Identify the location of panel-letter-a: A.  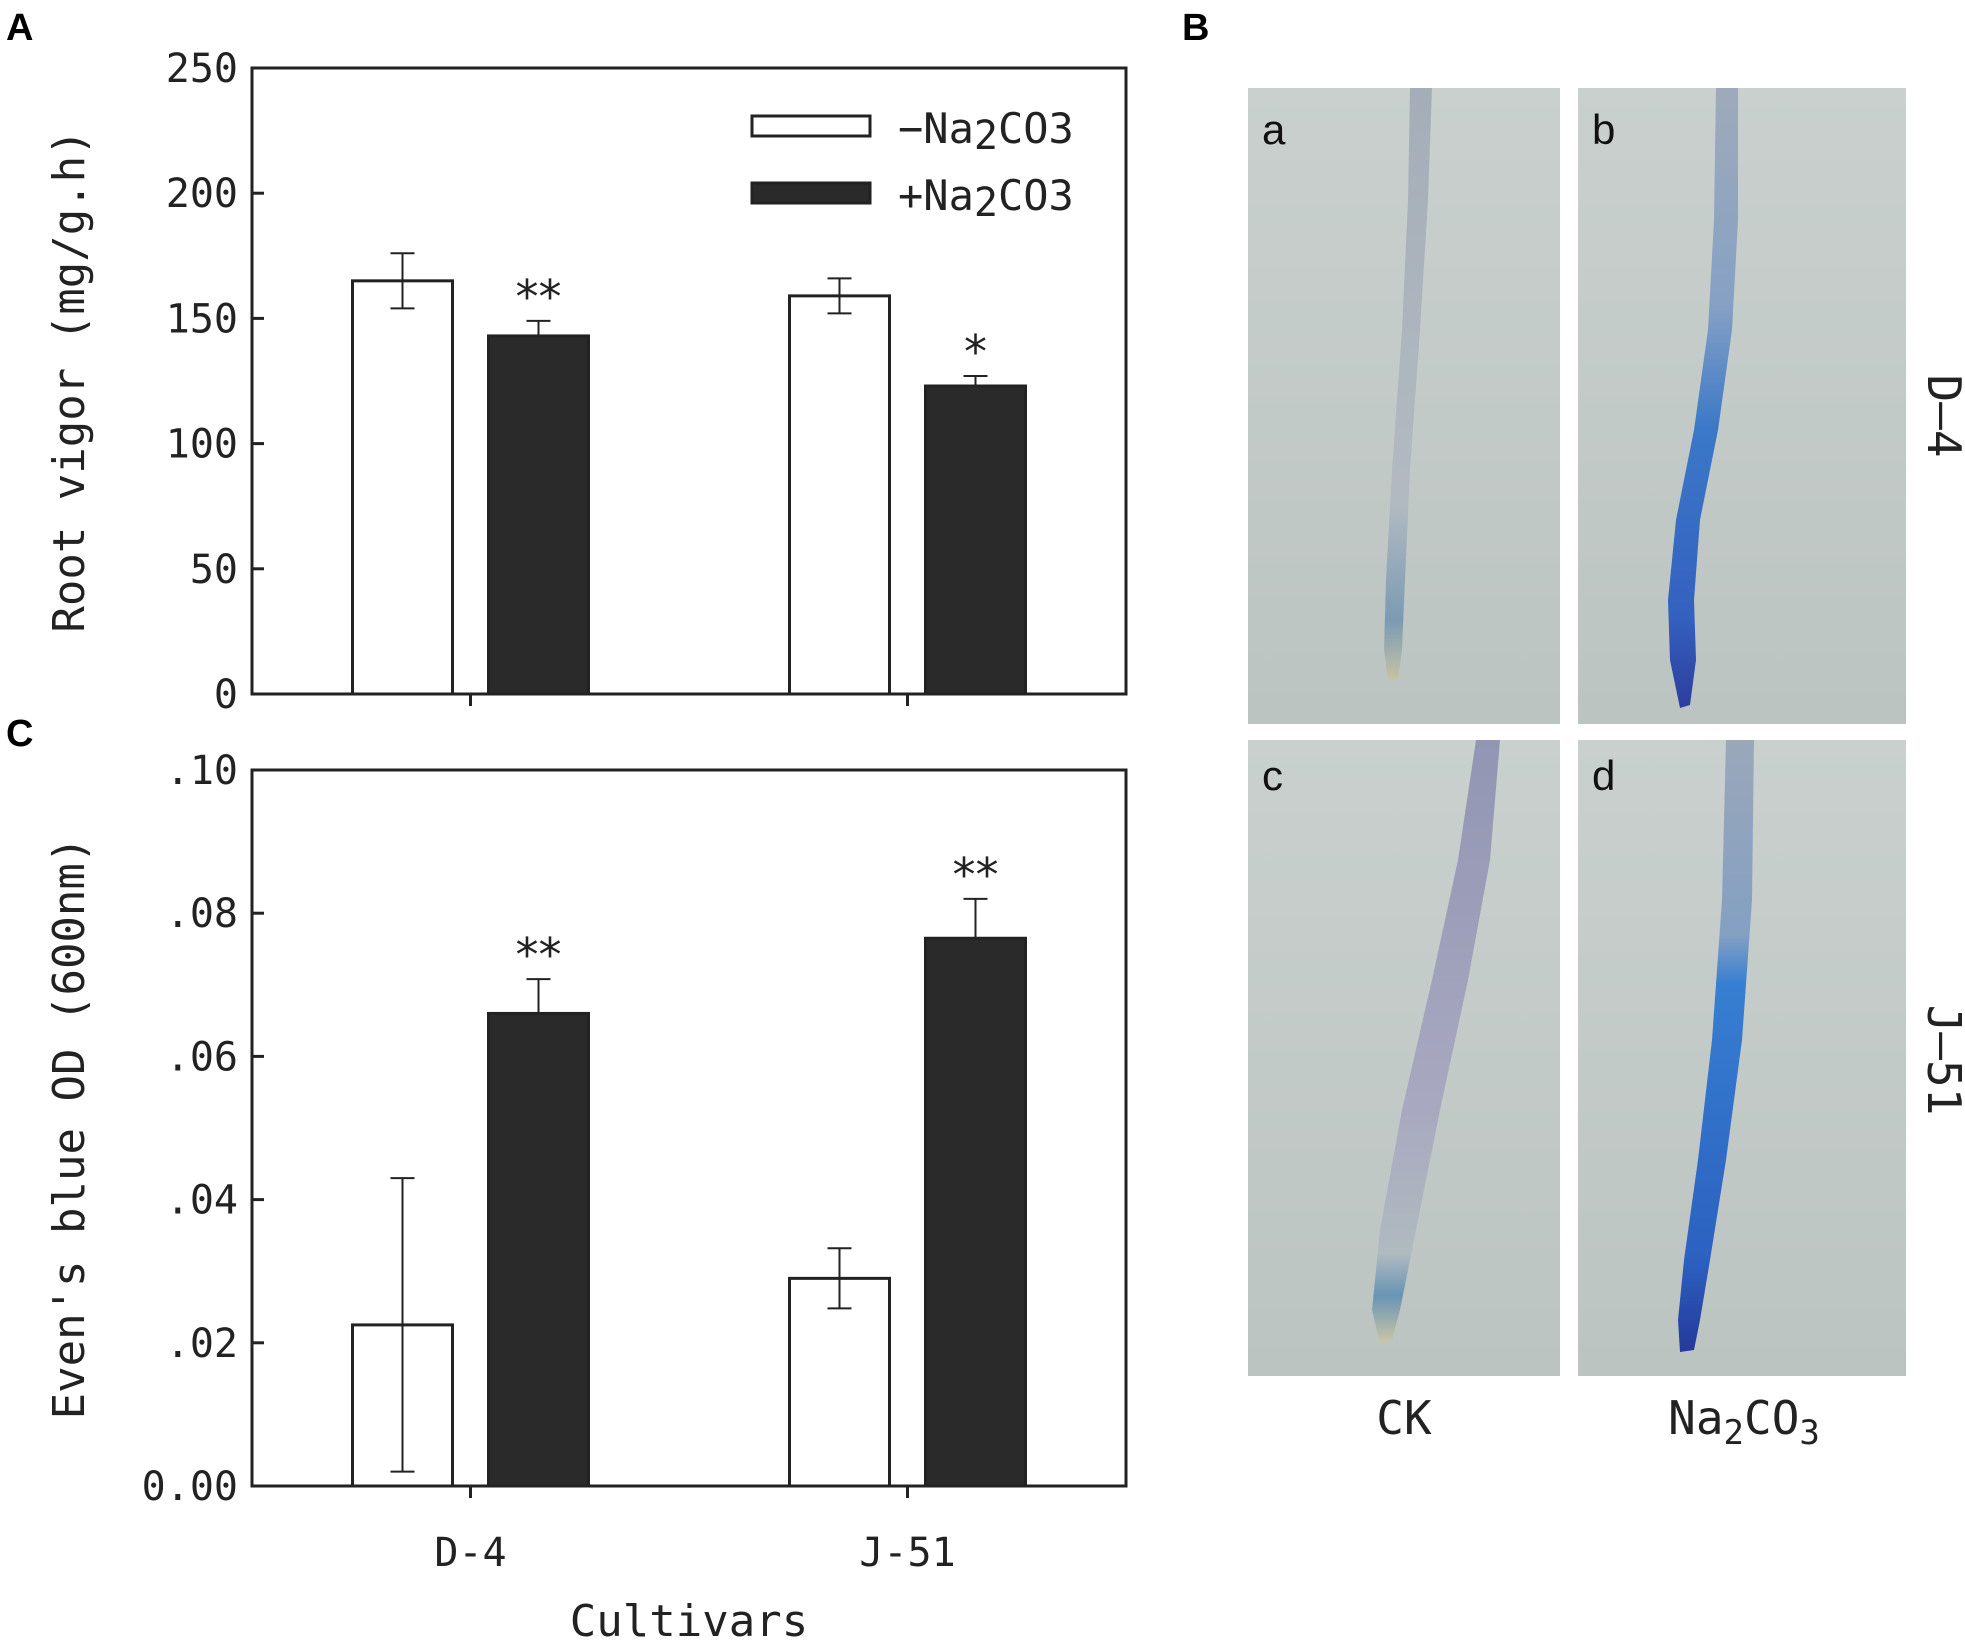
(19, 28).